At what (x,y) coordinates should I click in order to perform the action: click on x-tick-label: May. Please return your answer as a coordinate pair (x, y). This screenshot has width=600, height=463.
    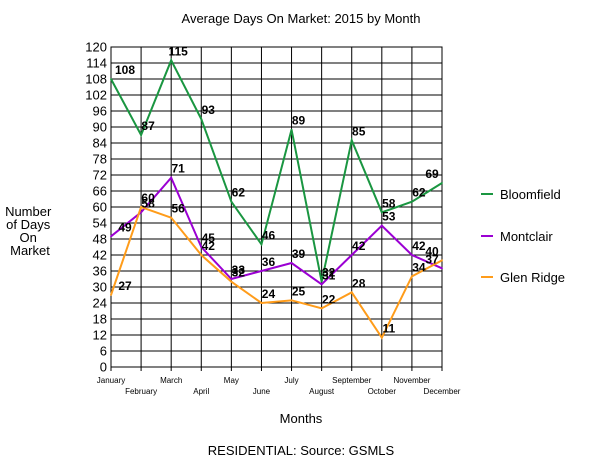
    Looking at the image, I should click on (231, 380).